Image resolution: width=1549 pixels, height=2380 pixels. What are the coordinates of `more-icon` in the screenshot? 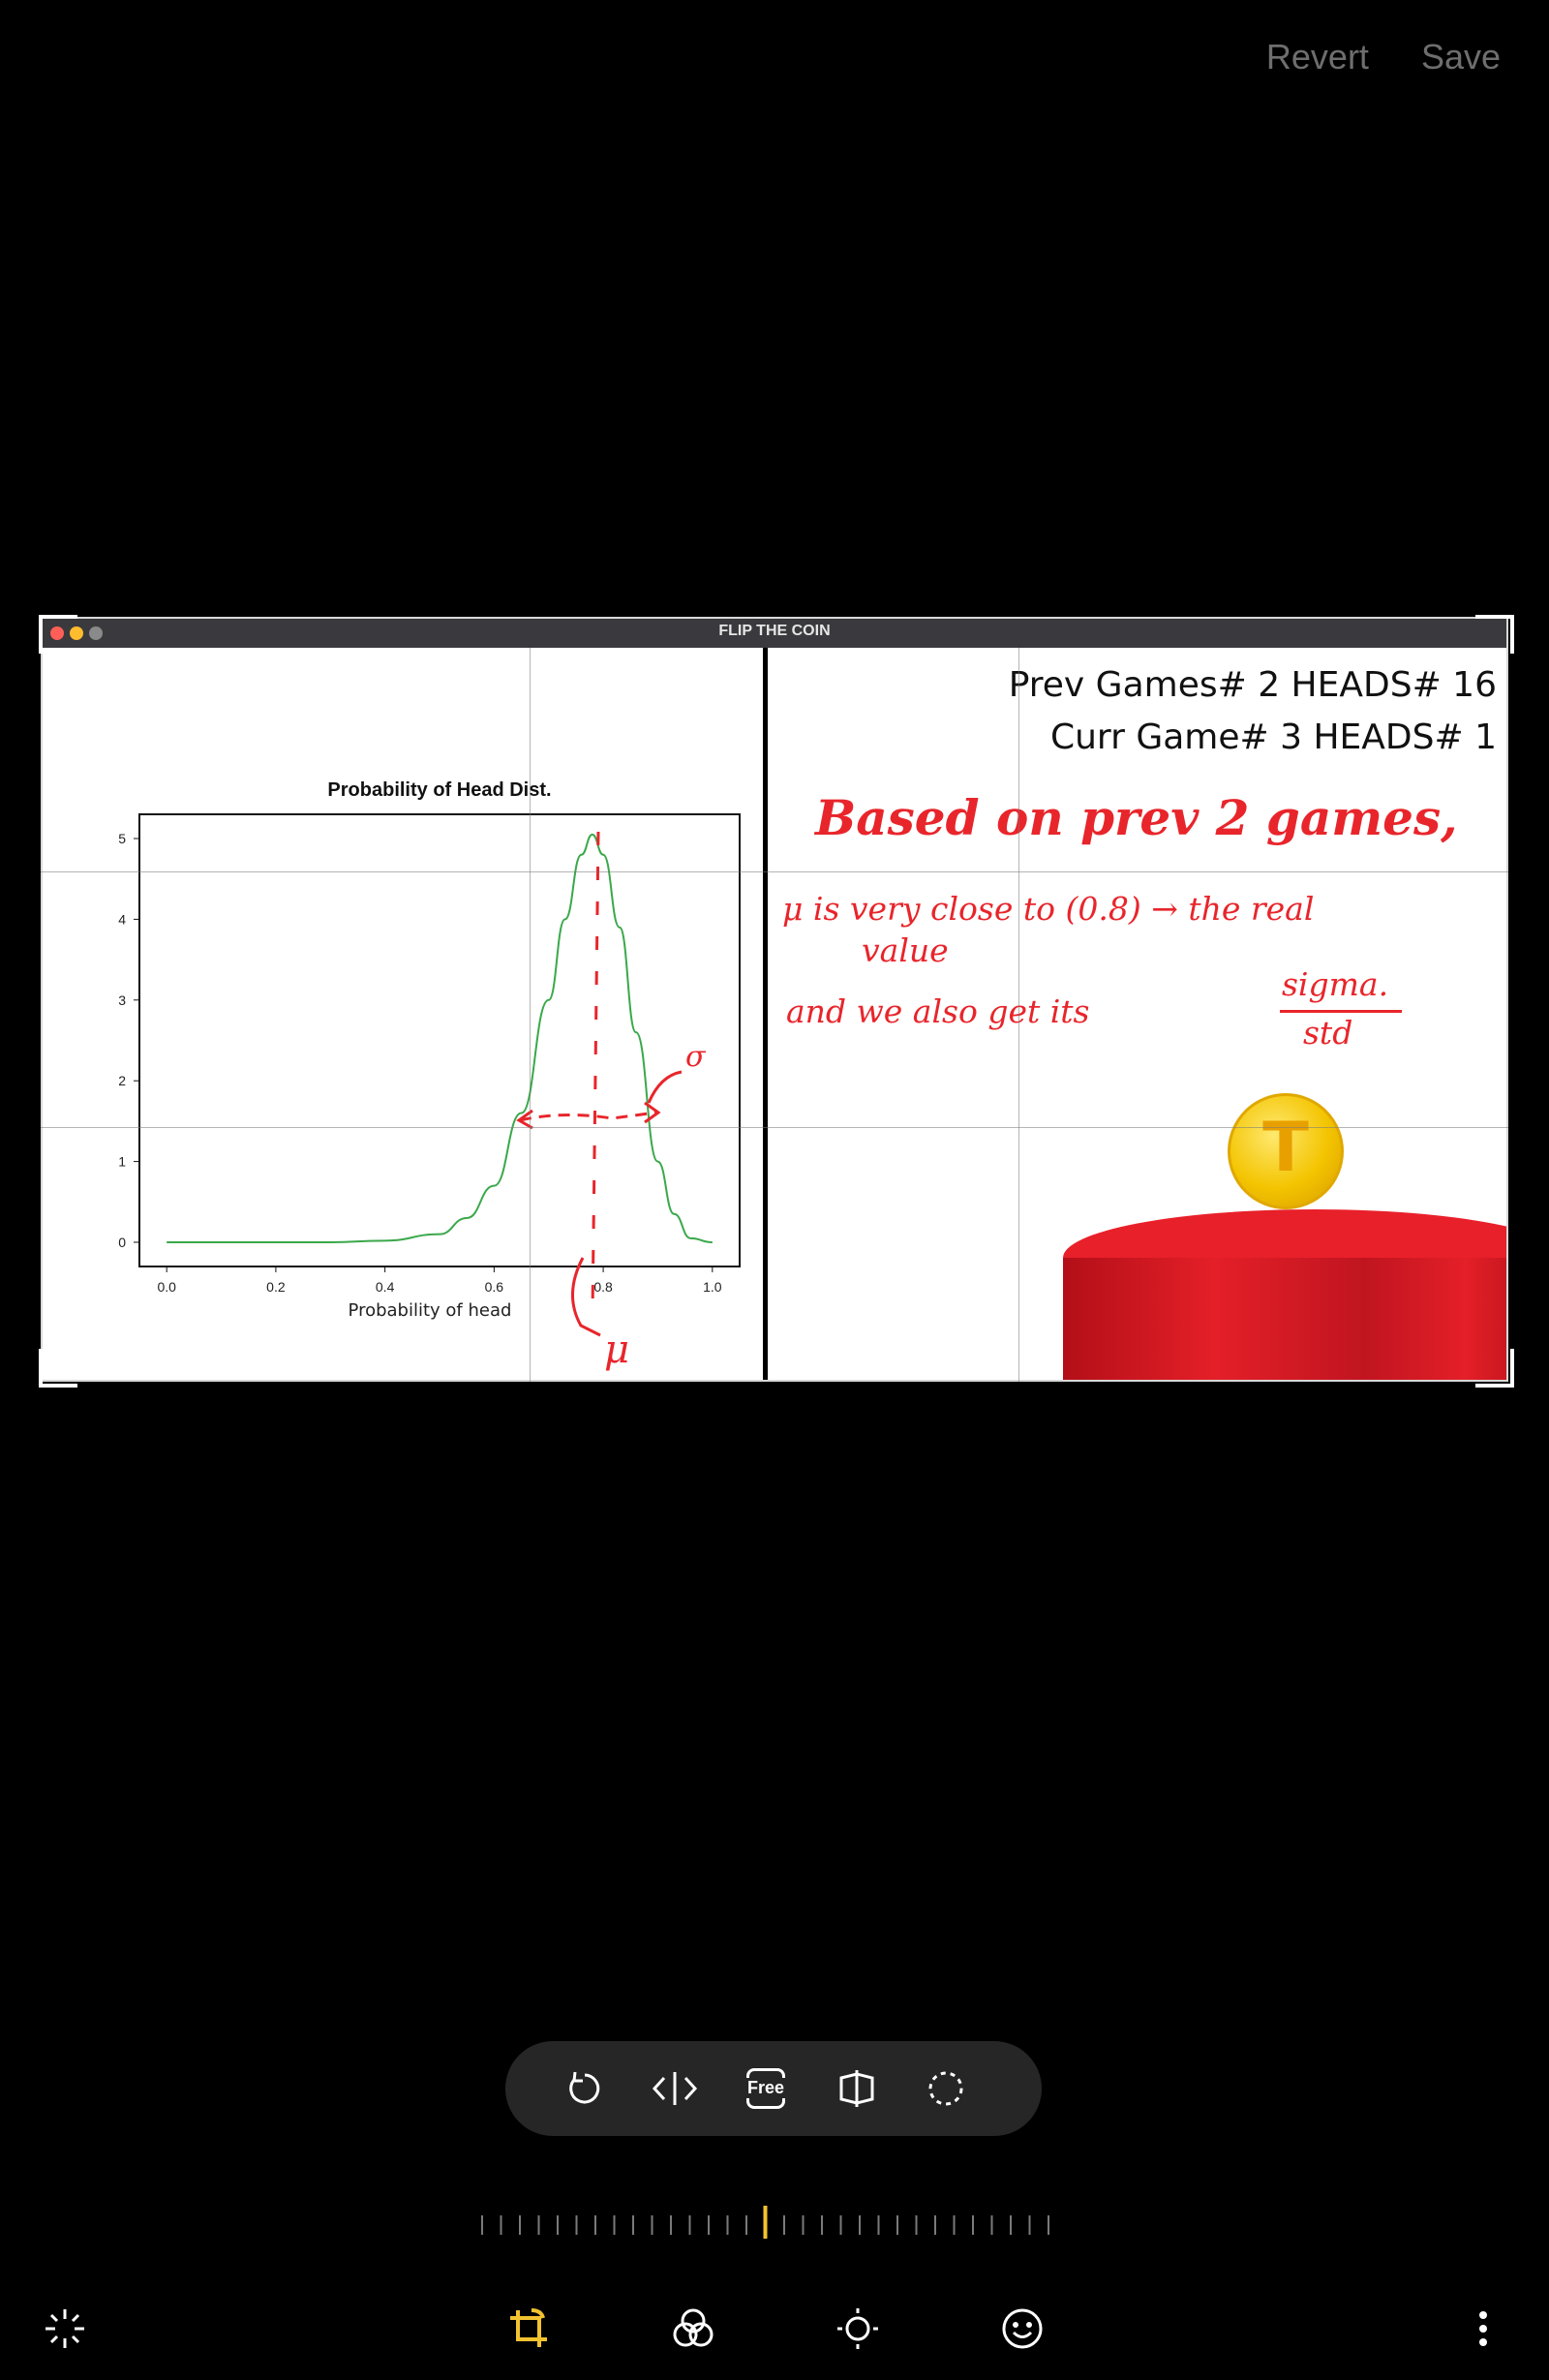 It's located at (1483, 2329).